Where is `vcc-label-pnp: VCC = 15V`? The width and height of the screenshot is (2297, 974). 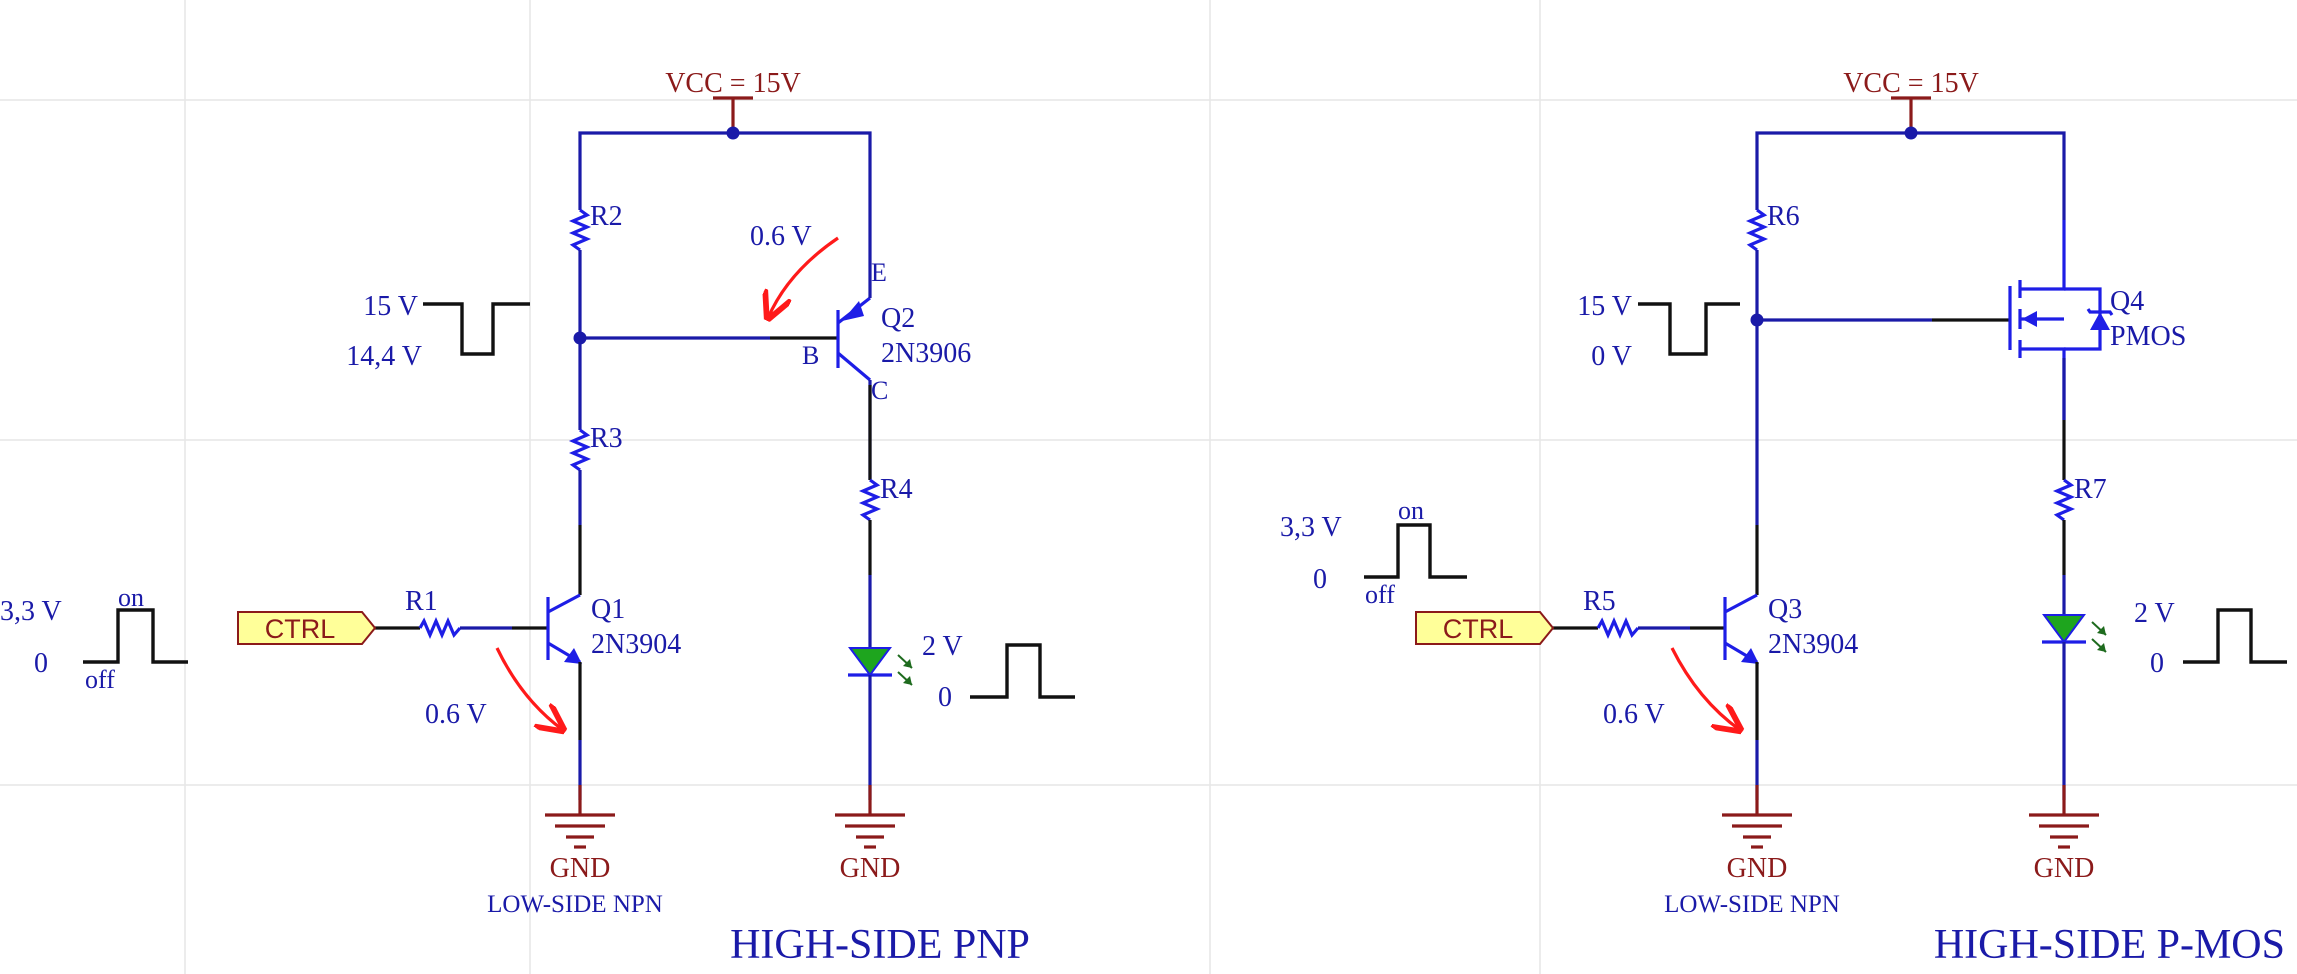
vcc-label-pnp: VCC = 15V is located at coordinates (733, 83).